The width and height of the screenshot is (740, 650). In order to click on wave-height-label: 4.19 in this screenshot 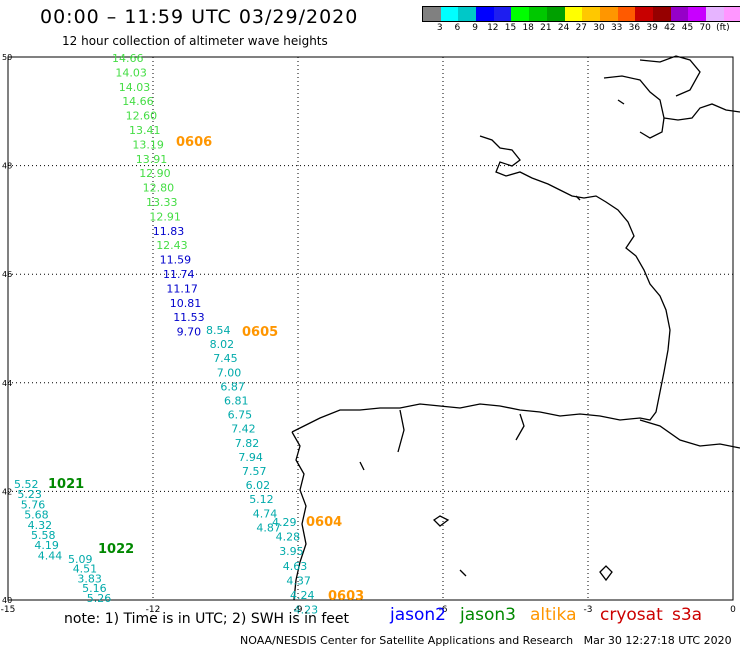, I will do `click(46, 545)`.